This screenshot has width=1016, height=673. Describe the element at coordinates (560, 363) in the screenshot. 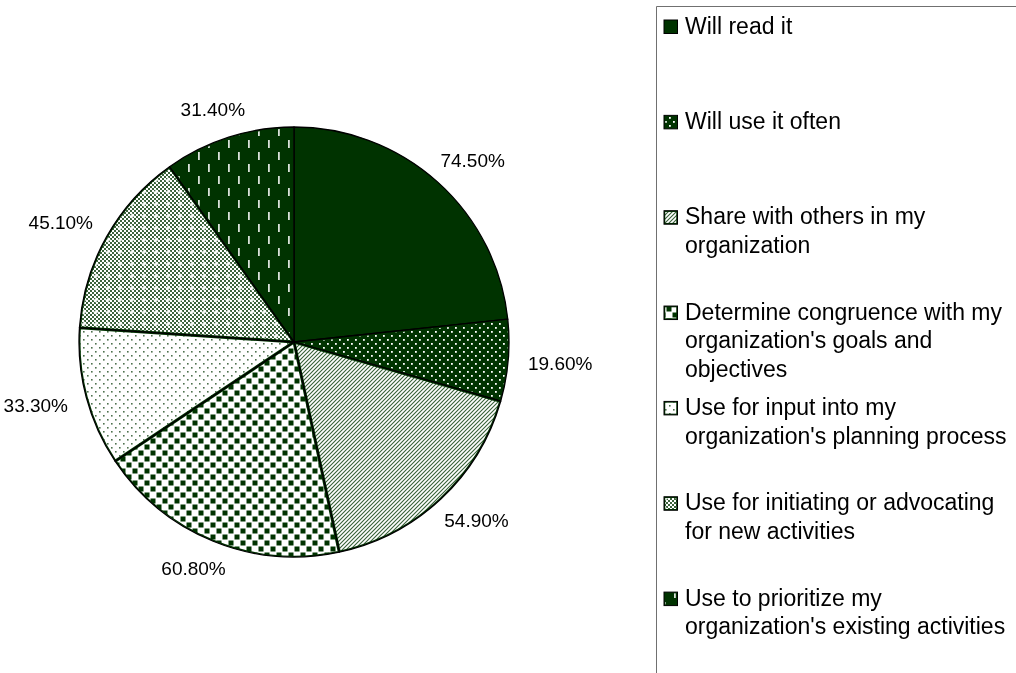

I see `data-label: 19.60%` at that location.